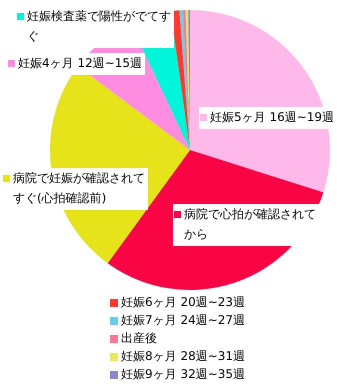 The height and width of the screenshot is (384, 337). I want to click on legend-label: 妊娠5ヶ月 16週~19週, so click(272, 117).